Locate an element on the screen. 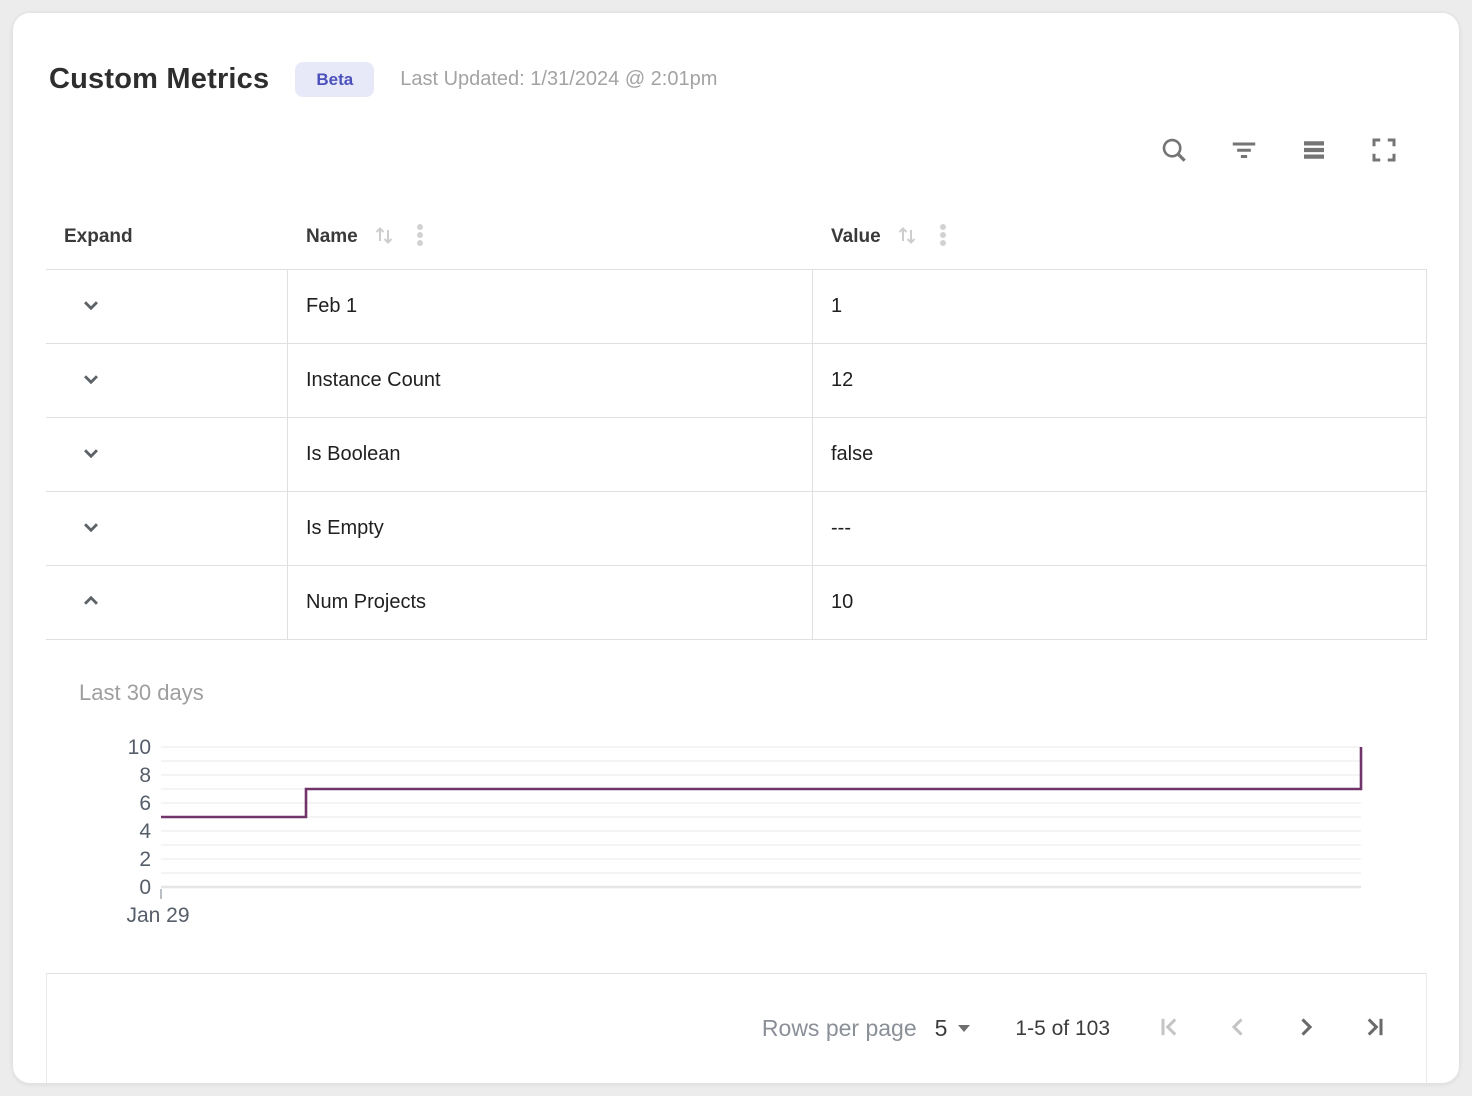 The height and width of the screenshot is (1096, 1472). filter-icon is located at coordinates (1244, 150).